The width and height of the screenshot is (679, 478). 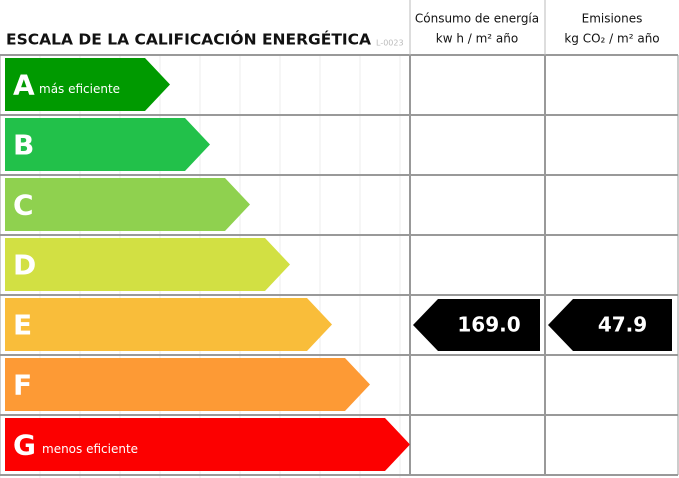 What do you see at coordinates (79, 89) in the screenshot?
I see `rating-note: más eficiente` at bounding box center [79, 89].